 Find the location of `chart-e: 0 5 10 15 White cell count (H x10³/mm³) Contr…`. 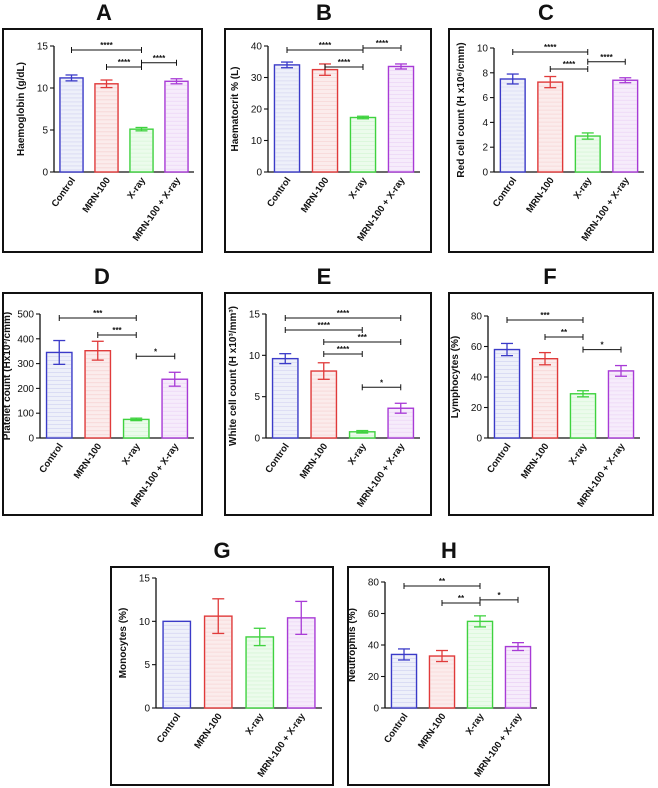

chart-e: 0 5 10 15 White cell count (H x10³/mm³) Contr… is located at coordinates (324, 407).